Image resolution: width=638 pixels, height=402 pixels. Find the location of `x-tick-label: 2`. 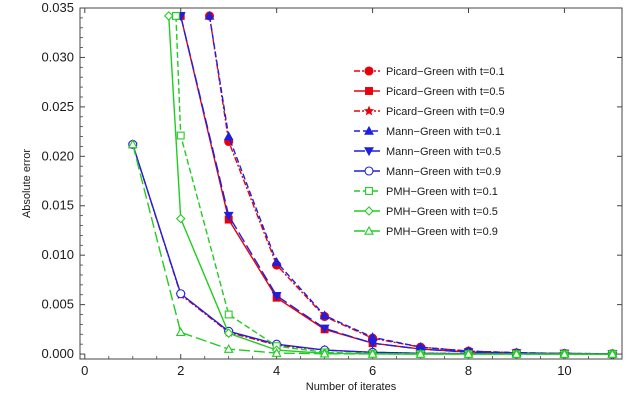

x-tick-label: 2 is located at coordinates (180, 370).